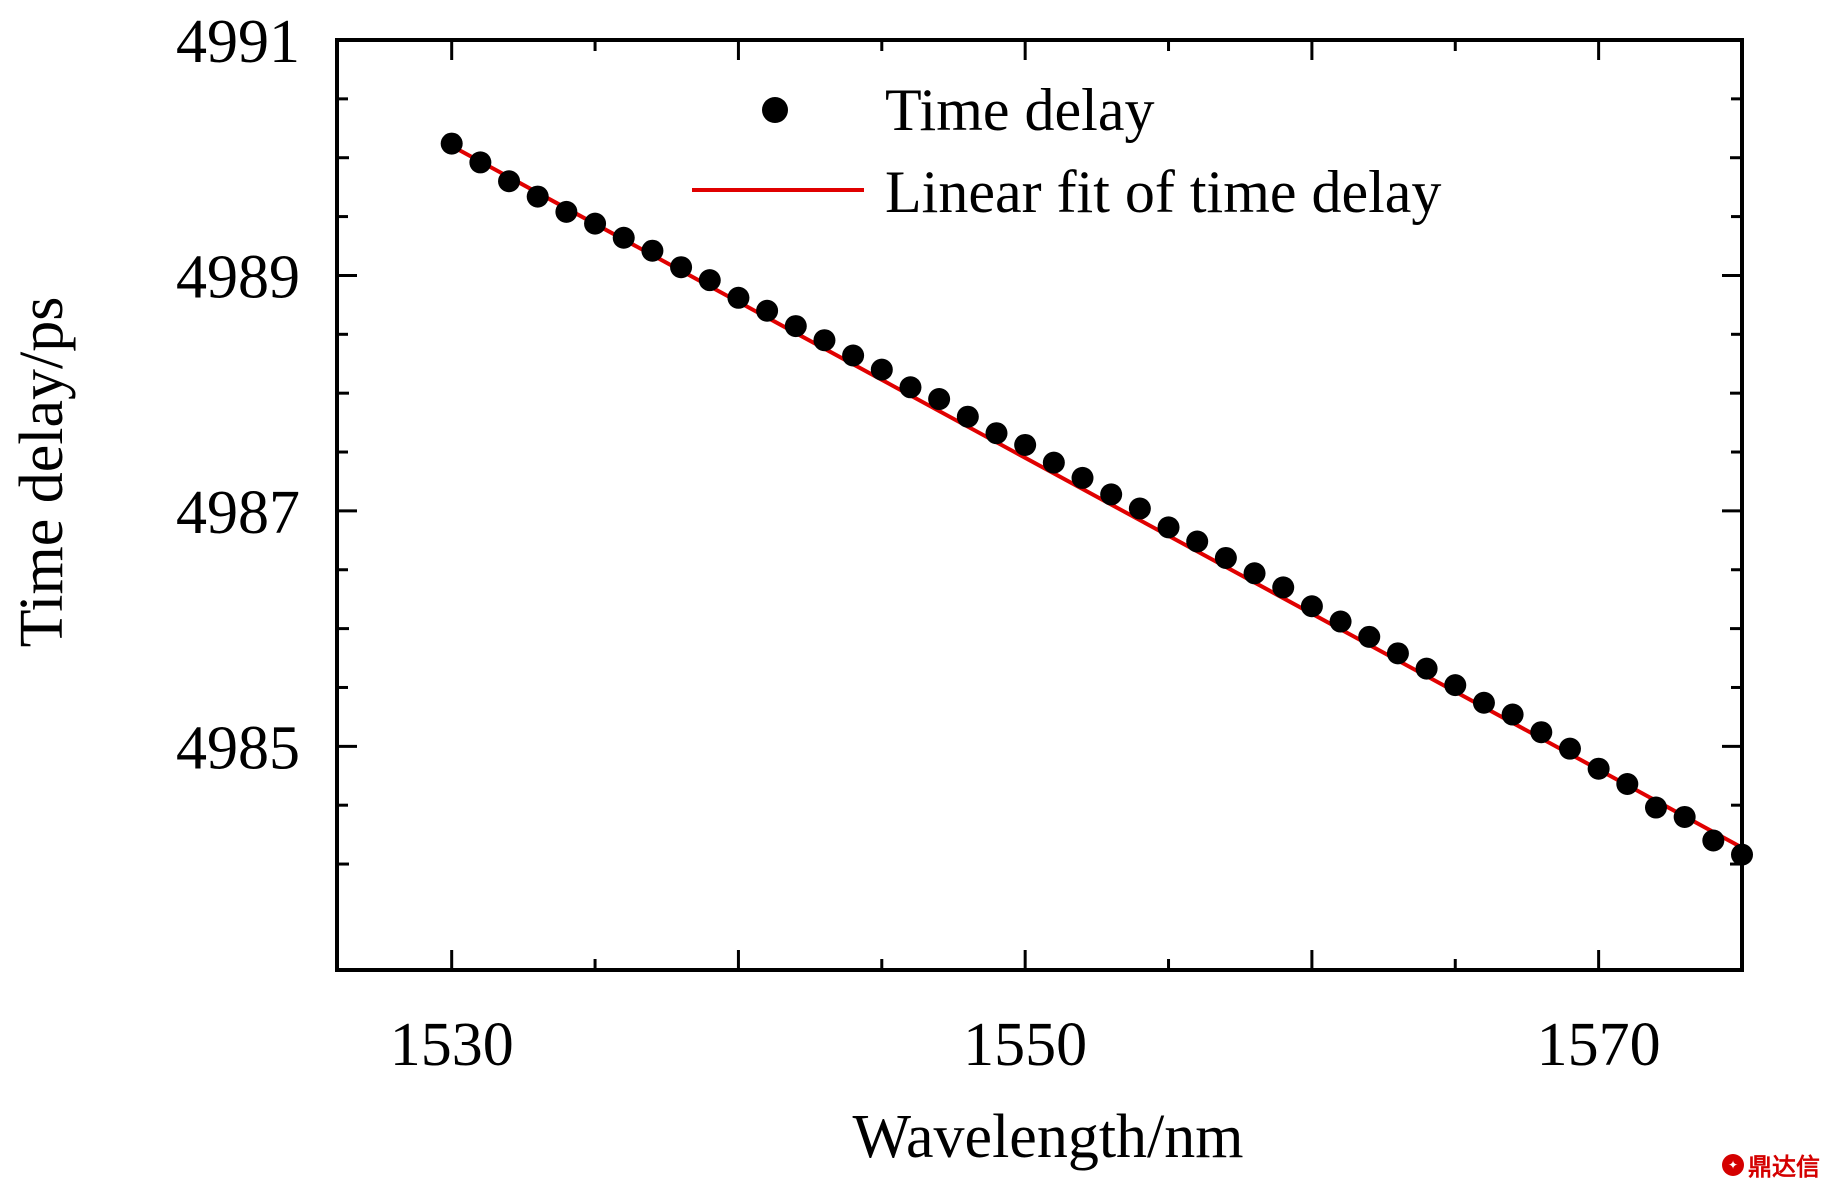 This screenshot has height=1186, width=1826. I want to click on seal-icon: ✦, so click(1733, 1164).